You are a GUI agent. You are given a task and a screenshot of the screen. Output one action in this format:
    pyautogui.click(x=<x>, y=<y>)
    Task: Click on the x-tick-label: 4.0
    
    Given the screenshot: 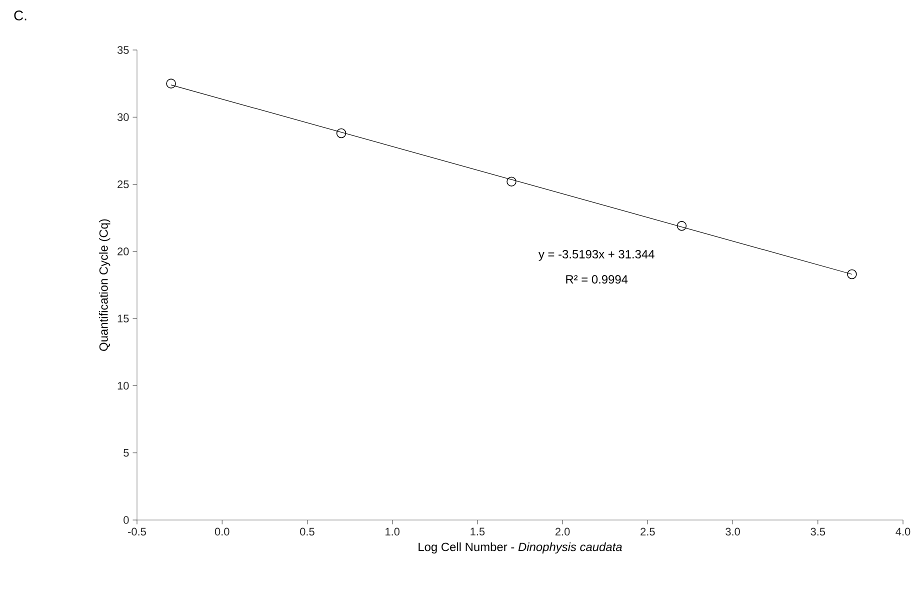 What is the action you would take?
    pyautogui.click(x=903, y=532)
    